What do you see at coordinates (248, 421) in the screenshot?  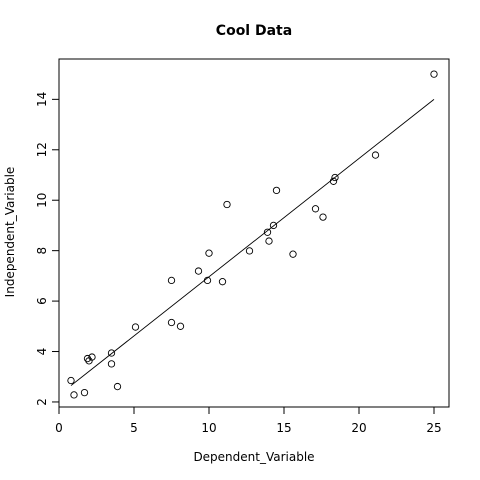 I see `x-axis: 0 5 10 15 20 25` at bounding box center [248, 421].